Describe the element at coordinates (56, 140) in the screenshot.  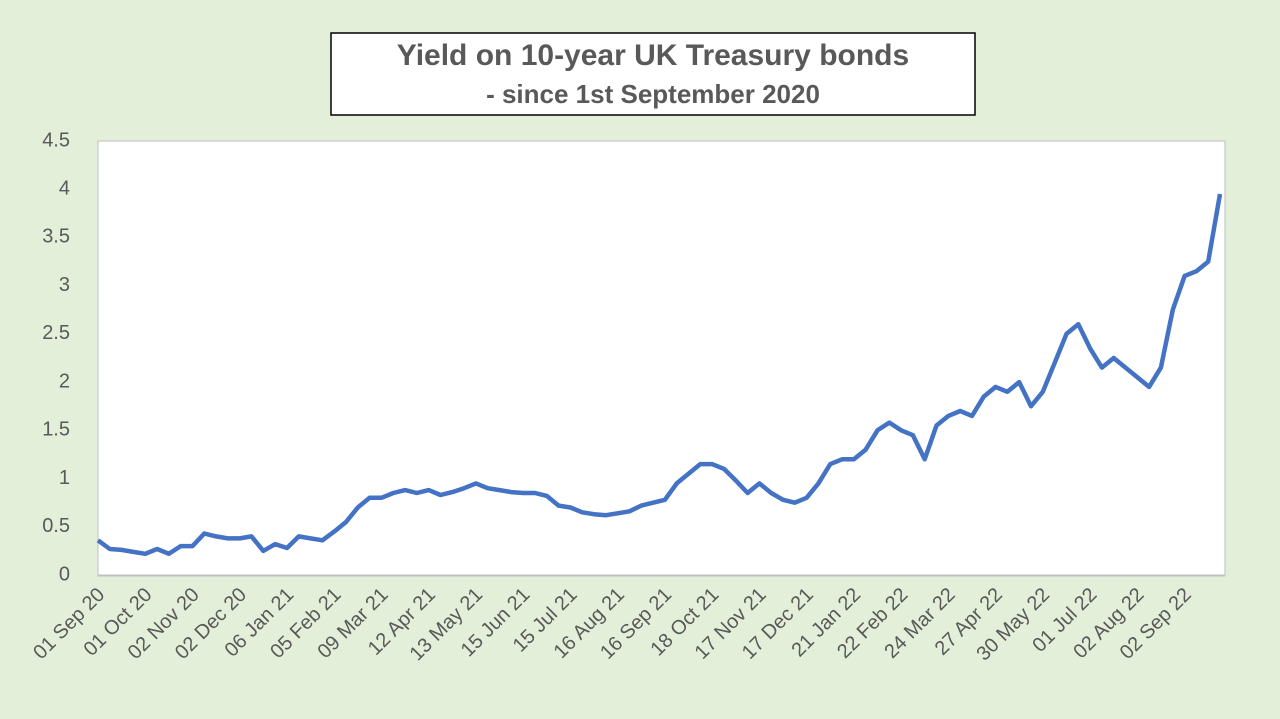
I see `y-tick-label: 4.5` at that location.